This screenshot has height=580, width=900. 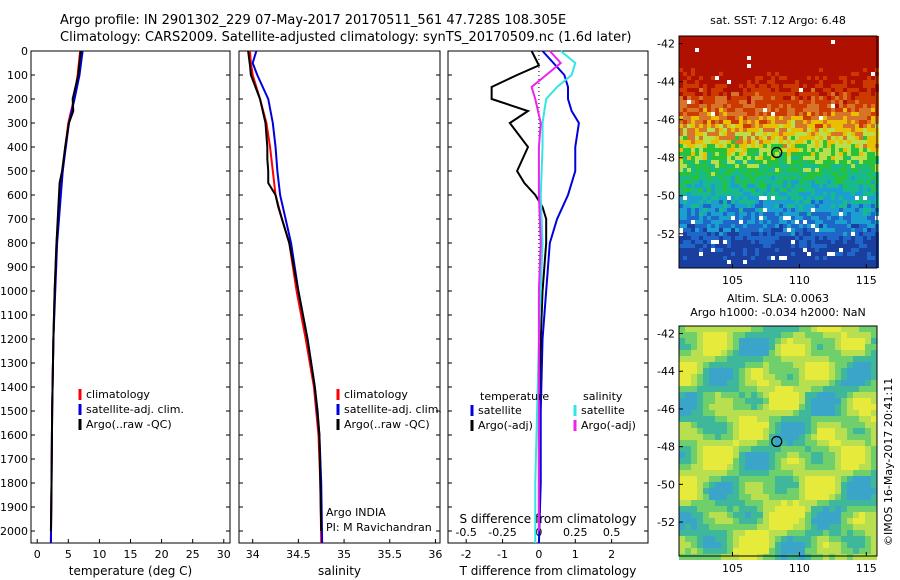 I want to click on depth-tick-label: 700, so click(x=17, y=219).